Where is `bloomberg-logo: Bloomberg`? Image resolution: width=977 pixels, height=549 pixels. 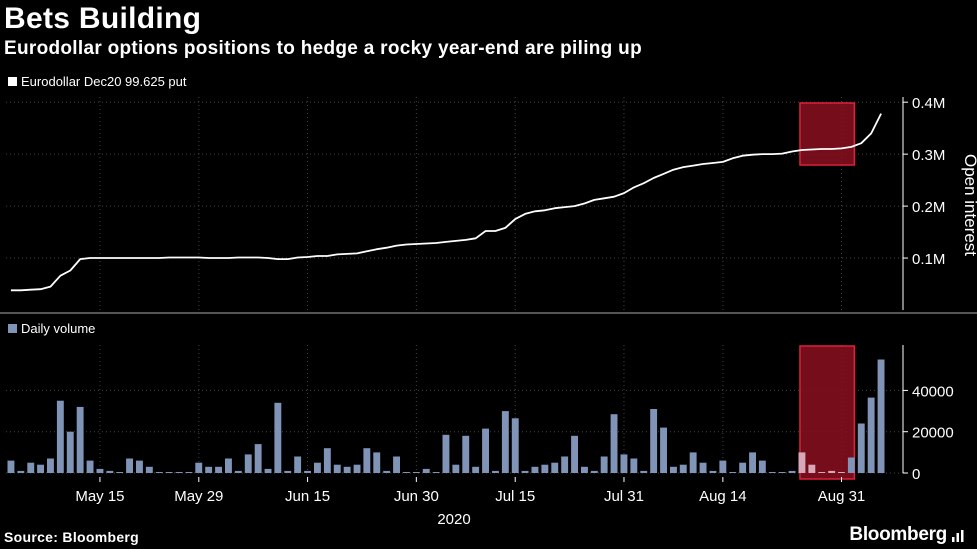 bloomberg-logo: Bloomberg is located at coordinates (898, 534).